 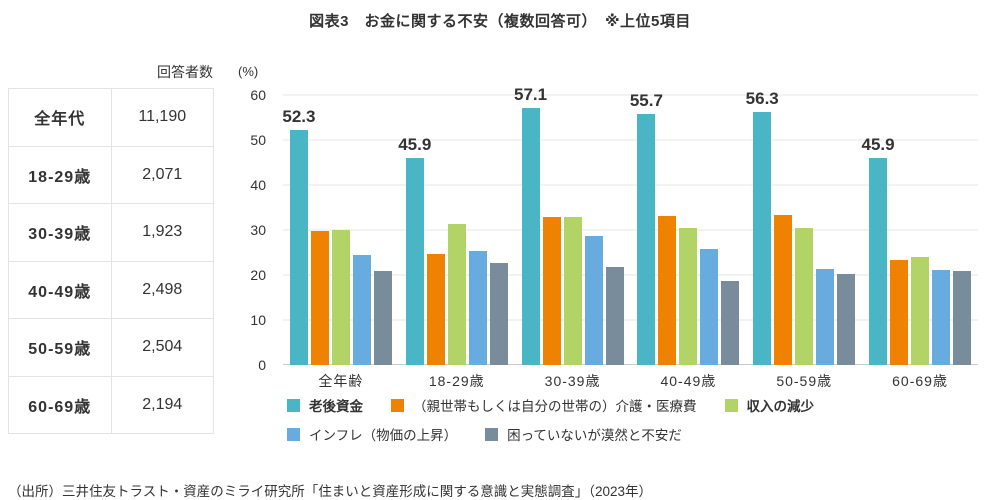 What do you see at coordinates (60, 289) in the screenshot?
I see `table-age-cell: 40-49歳` at bounding box center [60, 289].